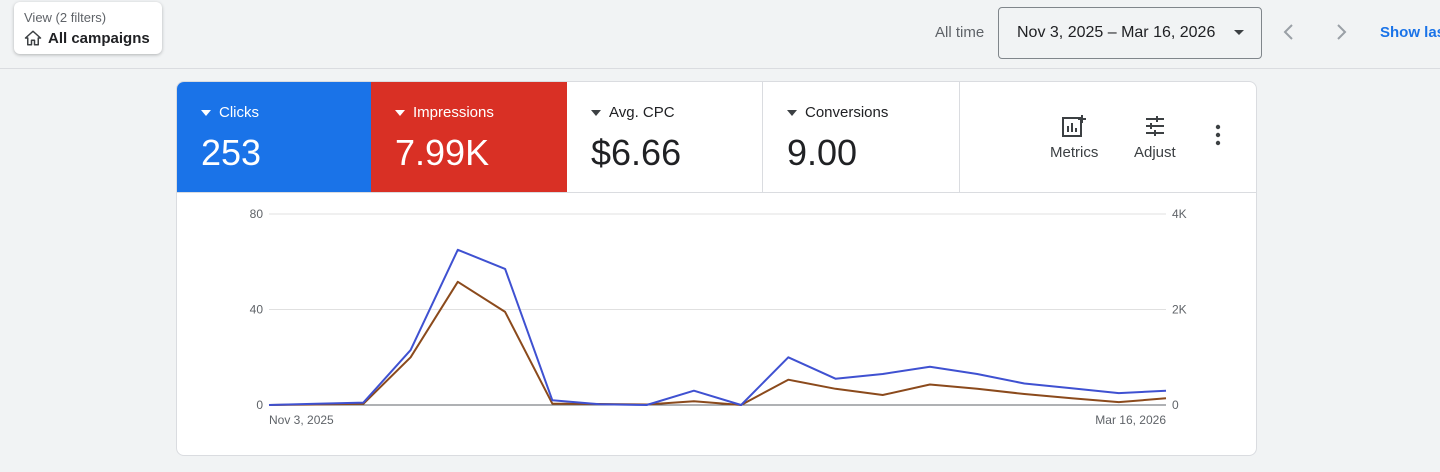 This screenshot has height=472, width=1440. Describe the element at coordinates (1341, 32) in the screenshot. I see `chevron-right-icon` at that location.